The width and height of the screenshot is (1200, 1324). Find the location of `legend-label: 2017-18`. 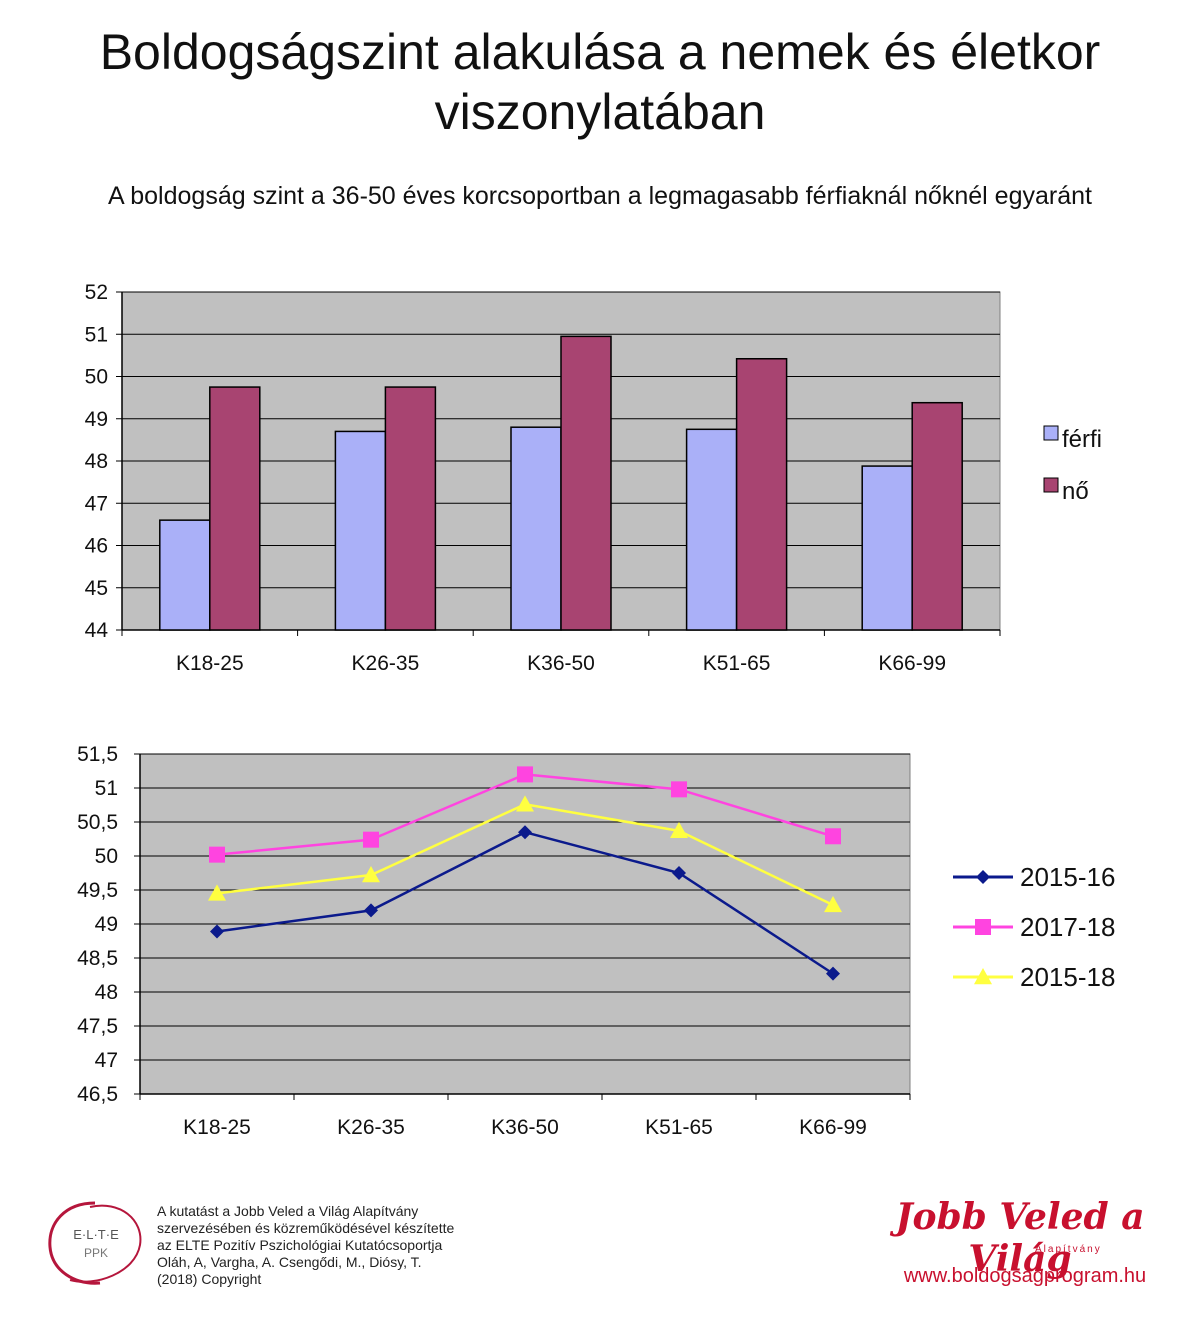

legend-label: 2017-18 is located at coordinates (1067, 927).